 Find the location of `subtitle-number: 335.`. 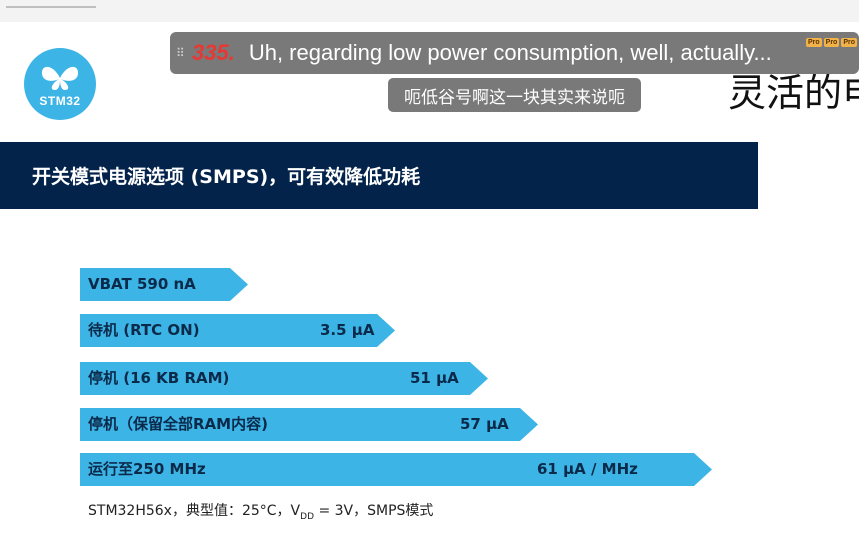

subtitle-number: 335. is located at coordinates (213, 52).